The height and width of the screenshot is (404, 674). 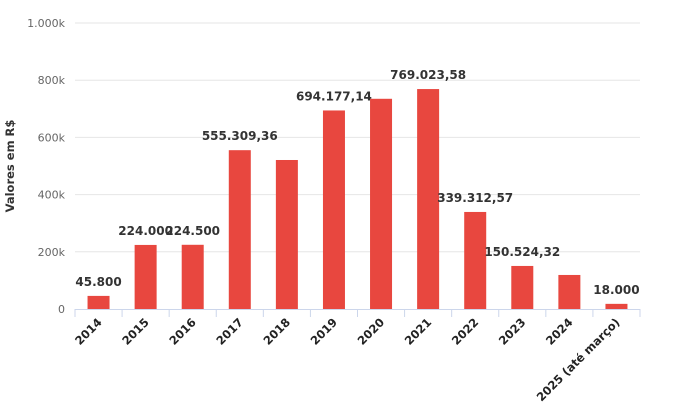 I want to click on x-tick-label: 2020, so click(x=371, y=331).